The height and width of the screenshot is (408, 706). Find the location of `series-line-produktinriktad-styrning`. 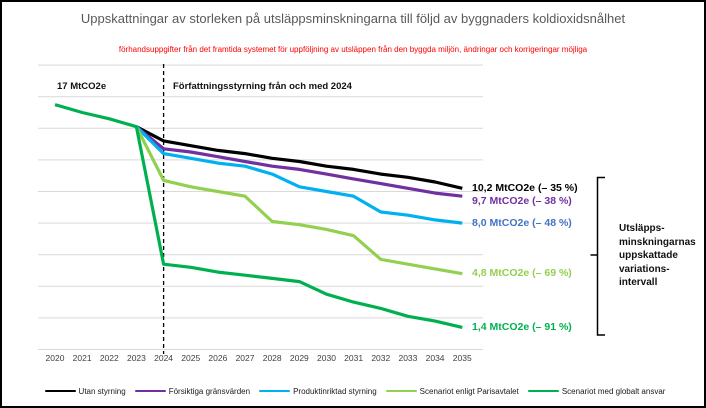

series-line-produktinriktad-styrning is located at coordinates (299, 175).